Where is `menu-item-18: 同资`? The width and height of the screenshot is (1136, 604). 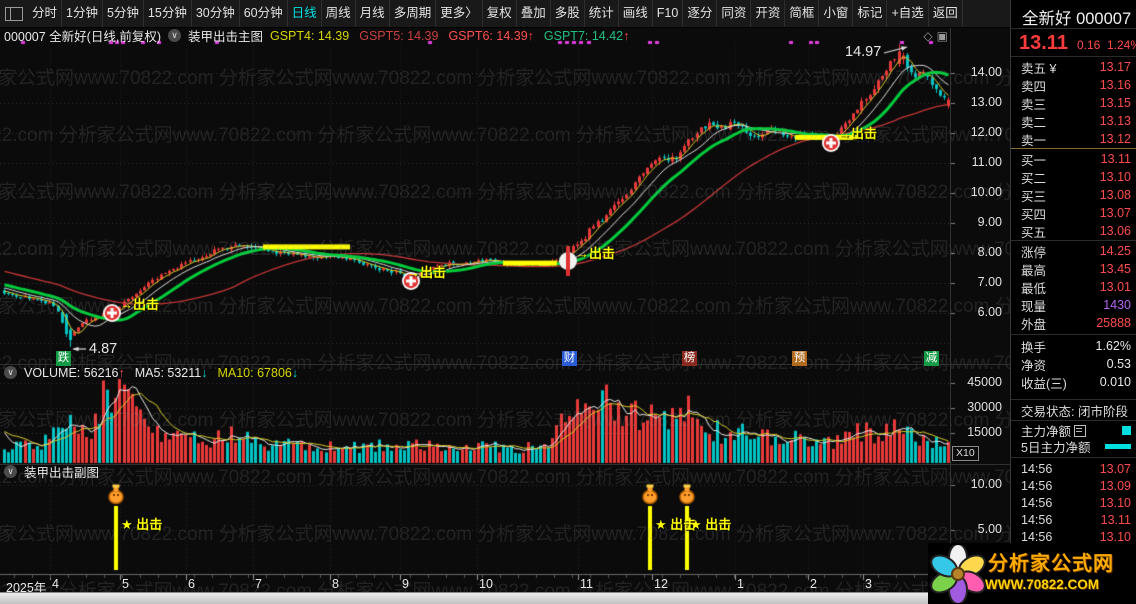
menu-item-18: 同资 is located at coordinates (734, 13).